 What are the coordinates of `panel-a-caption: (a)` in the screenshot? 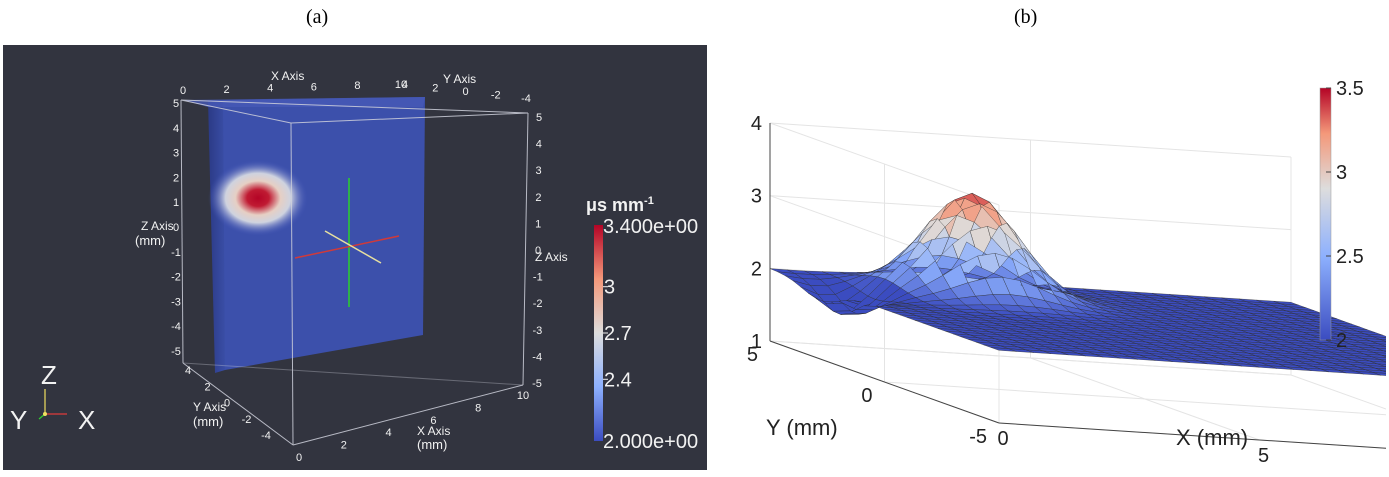 It's located at (317, 17).